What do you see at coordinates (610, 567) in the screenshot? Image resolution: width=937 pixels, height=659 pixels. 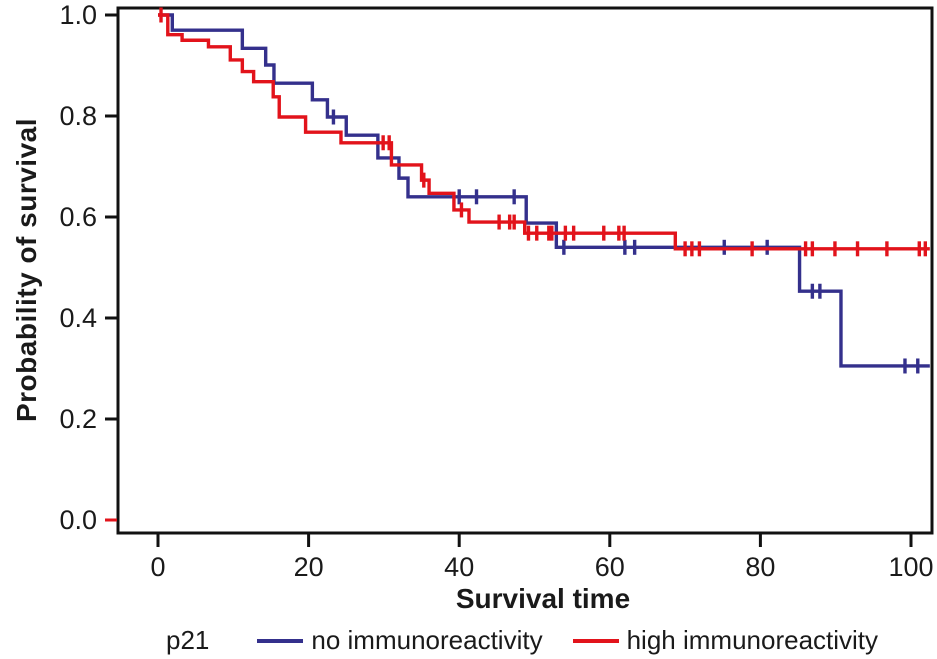 I see `x-tick-label-60: 60` at bounding box center [610, 567].